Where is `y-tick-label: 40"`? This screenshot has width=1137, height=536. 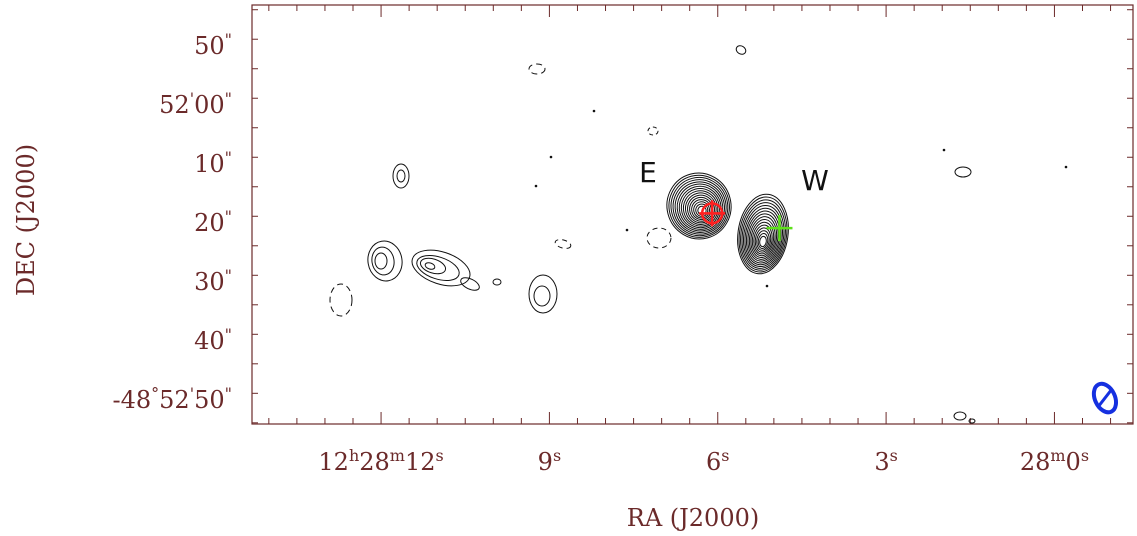
y-tick-label: 40" is located at coordinates (213, 340).